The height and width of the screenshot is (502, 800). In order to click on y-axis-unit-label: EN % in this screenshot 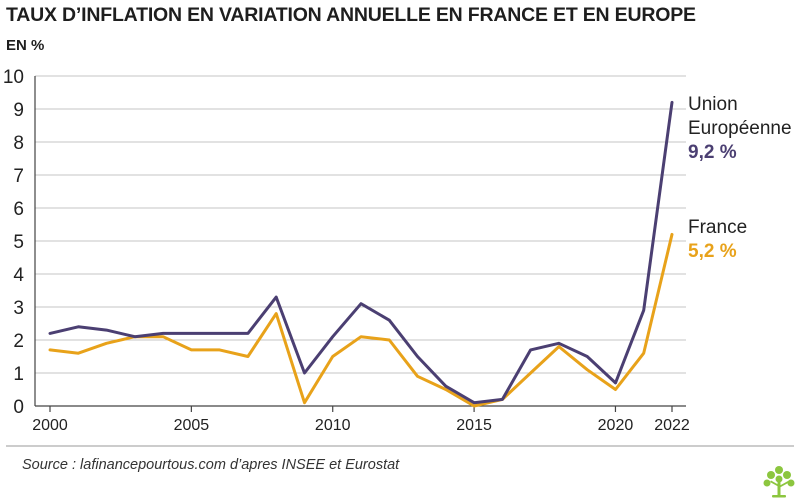, I will do `click(25, 45)`.